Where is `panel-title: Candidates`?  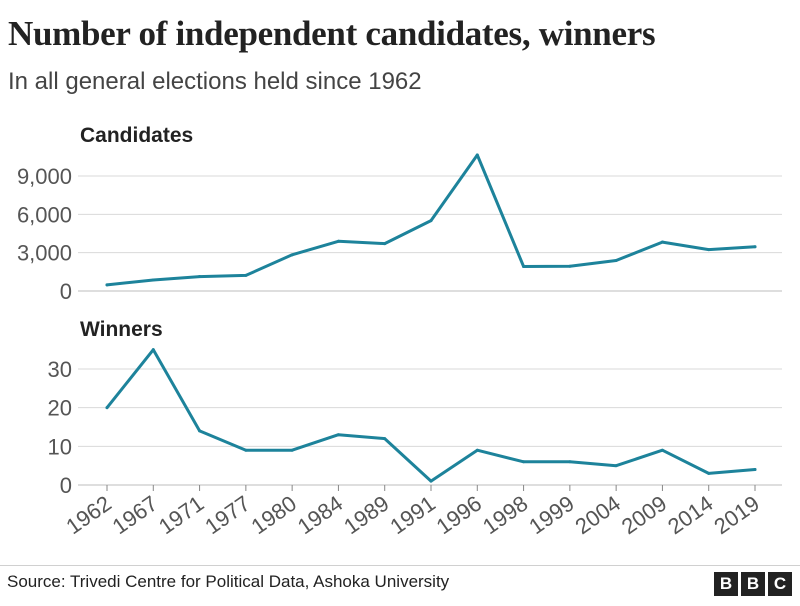 panel-title: Candidates is located at coordinates (136, 135).